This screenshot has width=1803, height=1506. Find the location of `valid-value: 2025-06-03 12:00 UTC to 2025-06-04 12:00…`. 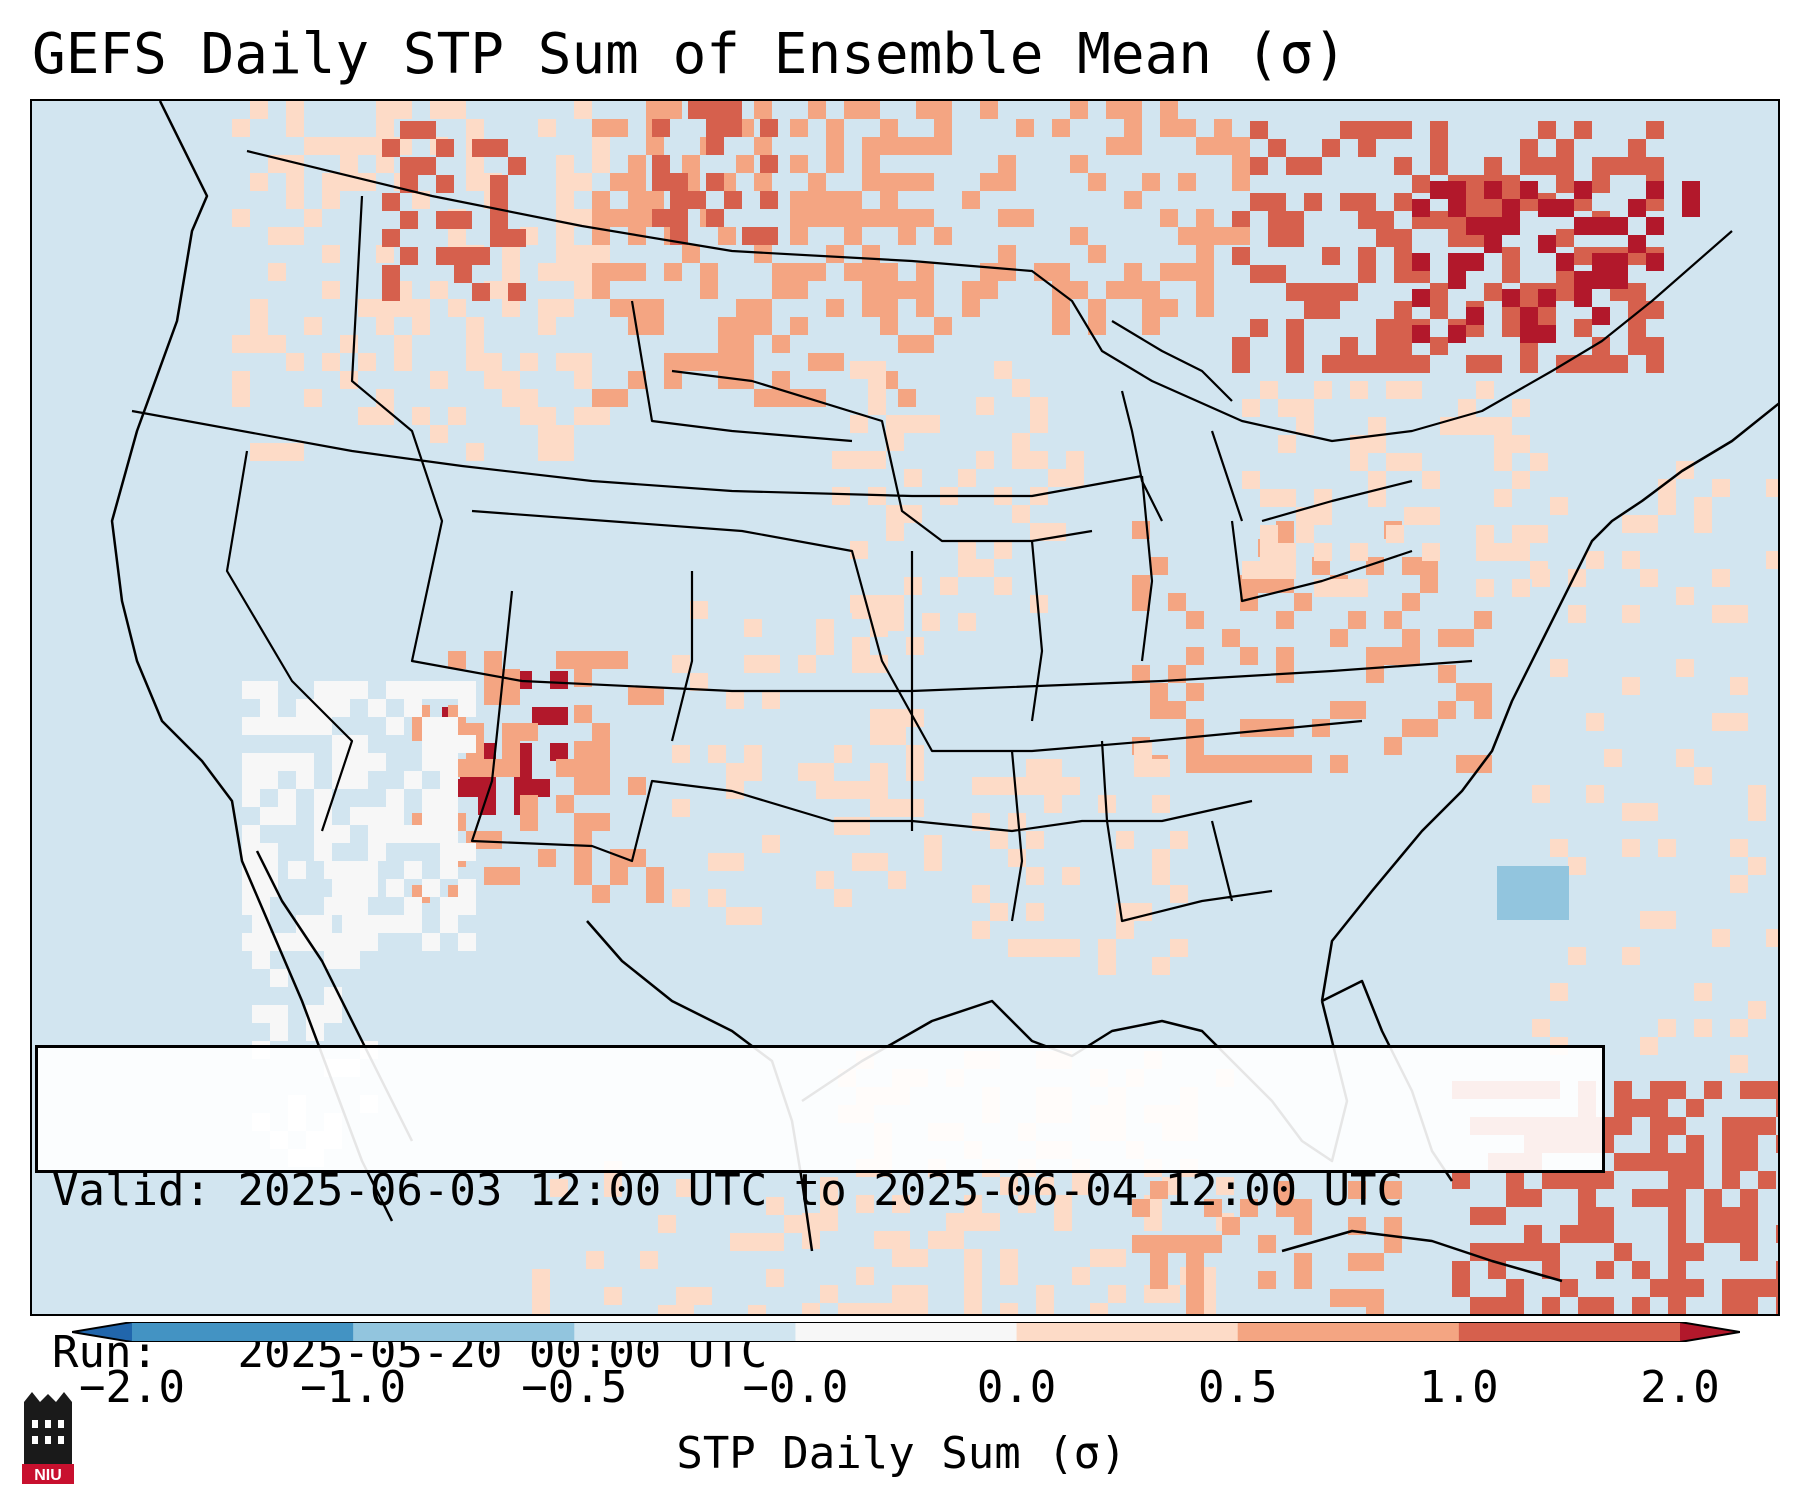

valid-value: 2025-06-03 12:00 UTC to 2025-06-04 12:00… is located at coordinates (820, 1190).